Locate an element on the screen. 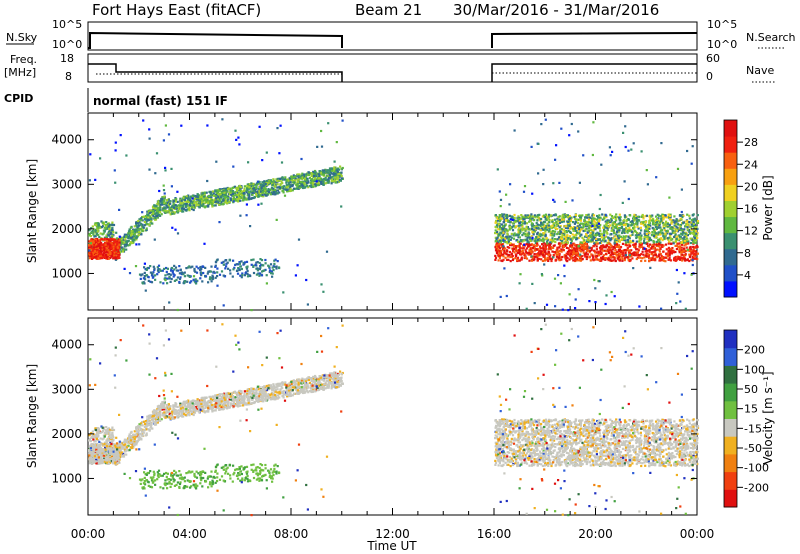 The image size is (800, 554). cpid-mode: normal (fast) 151 IF is located at coordinates (160, 101).